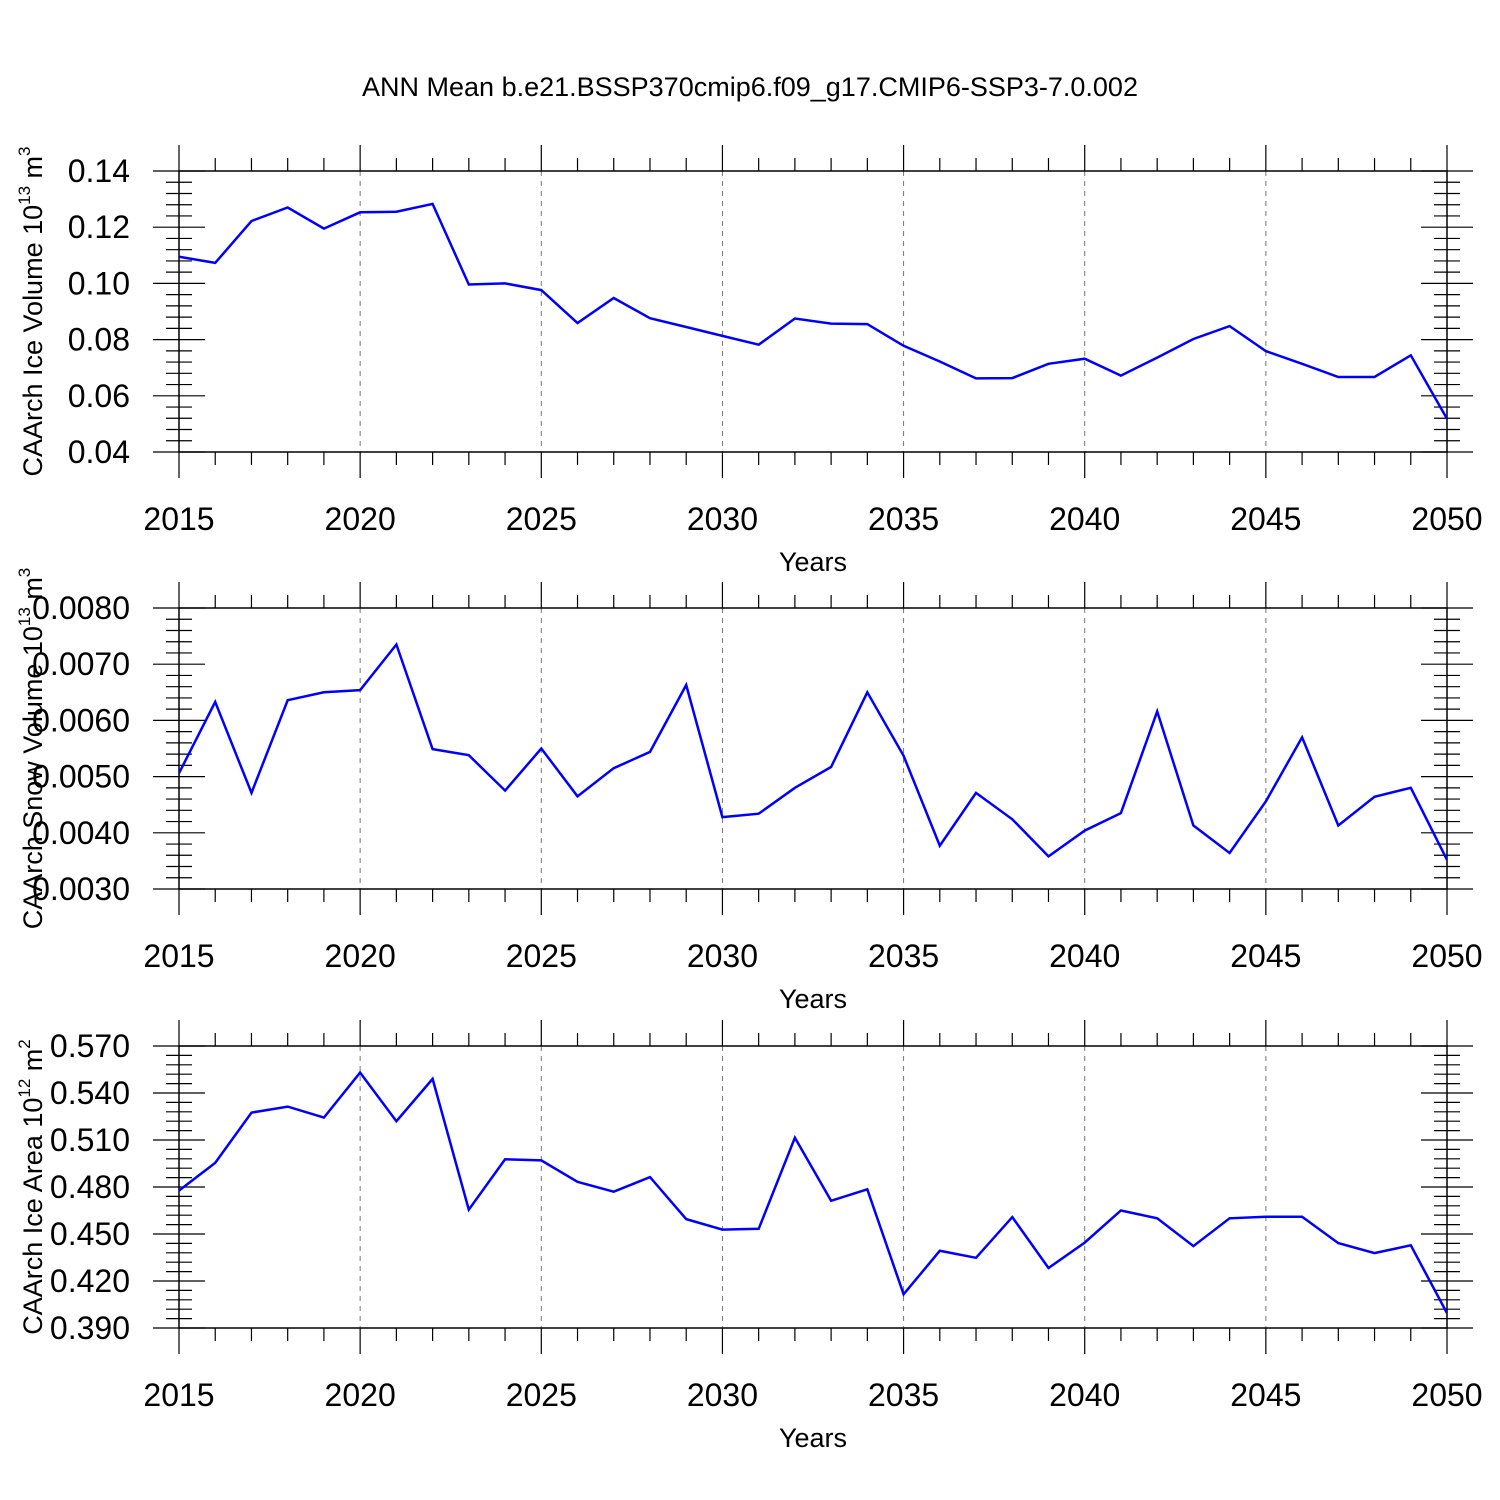 This screenshot has height=1500, width=1500. Describe the element at coordinates (90, 1328) in the screenshot. I see `y-tick-label: 0.390` at that location.